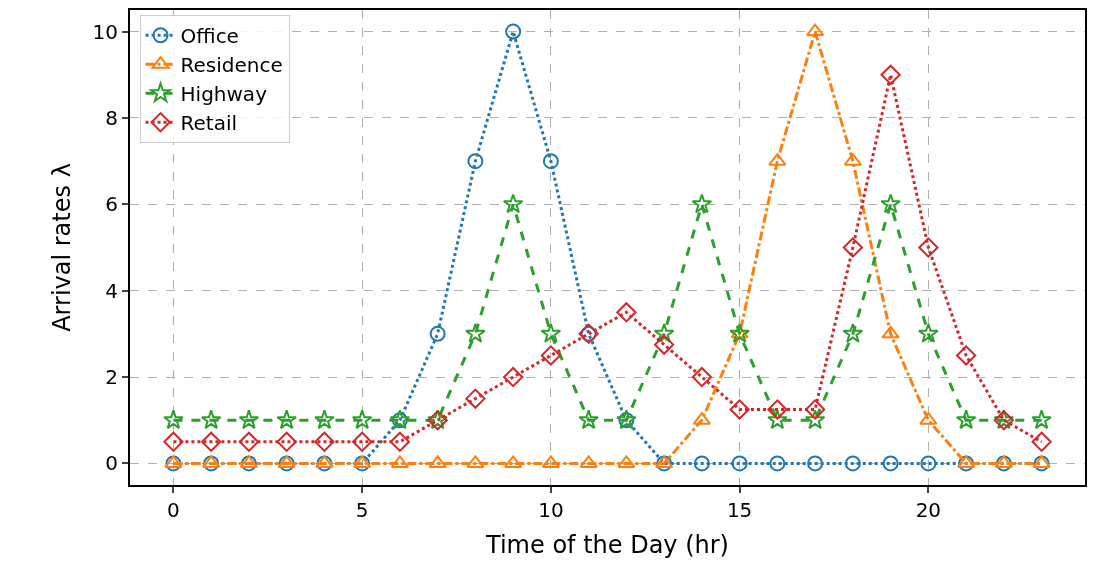  What do you see at coordinates (105, 31) in the screenshot?
I see `y-tick-label: 10` at bounding box center [105, 31].